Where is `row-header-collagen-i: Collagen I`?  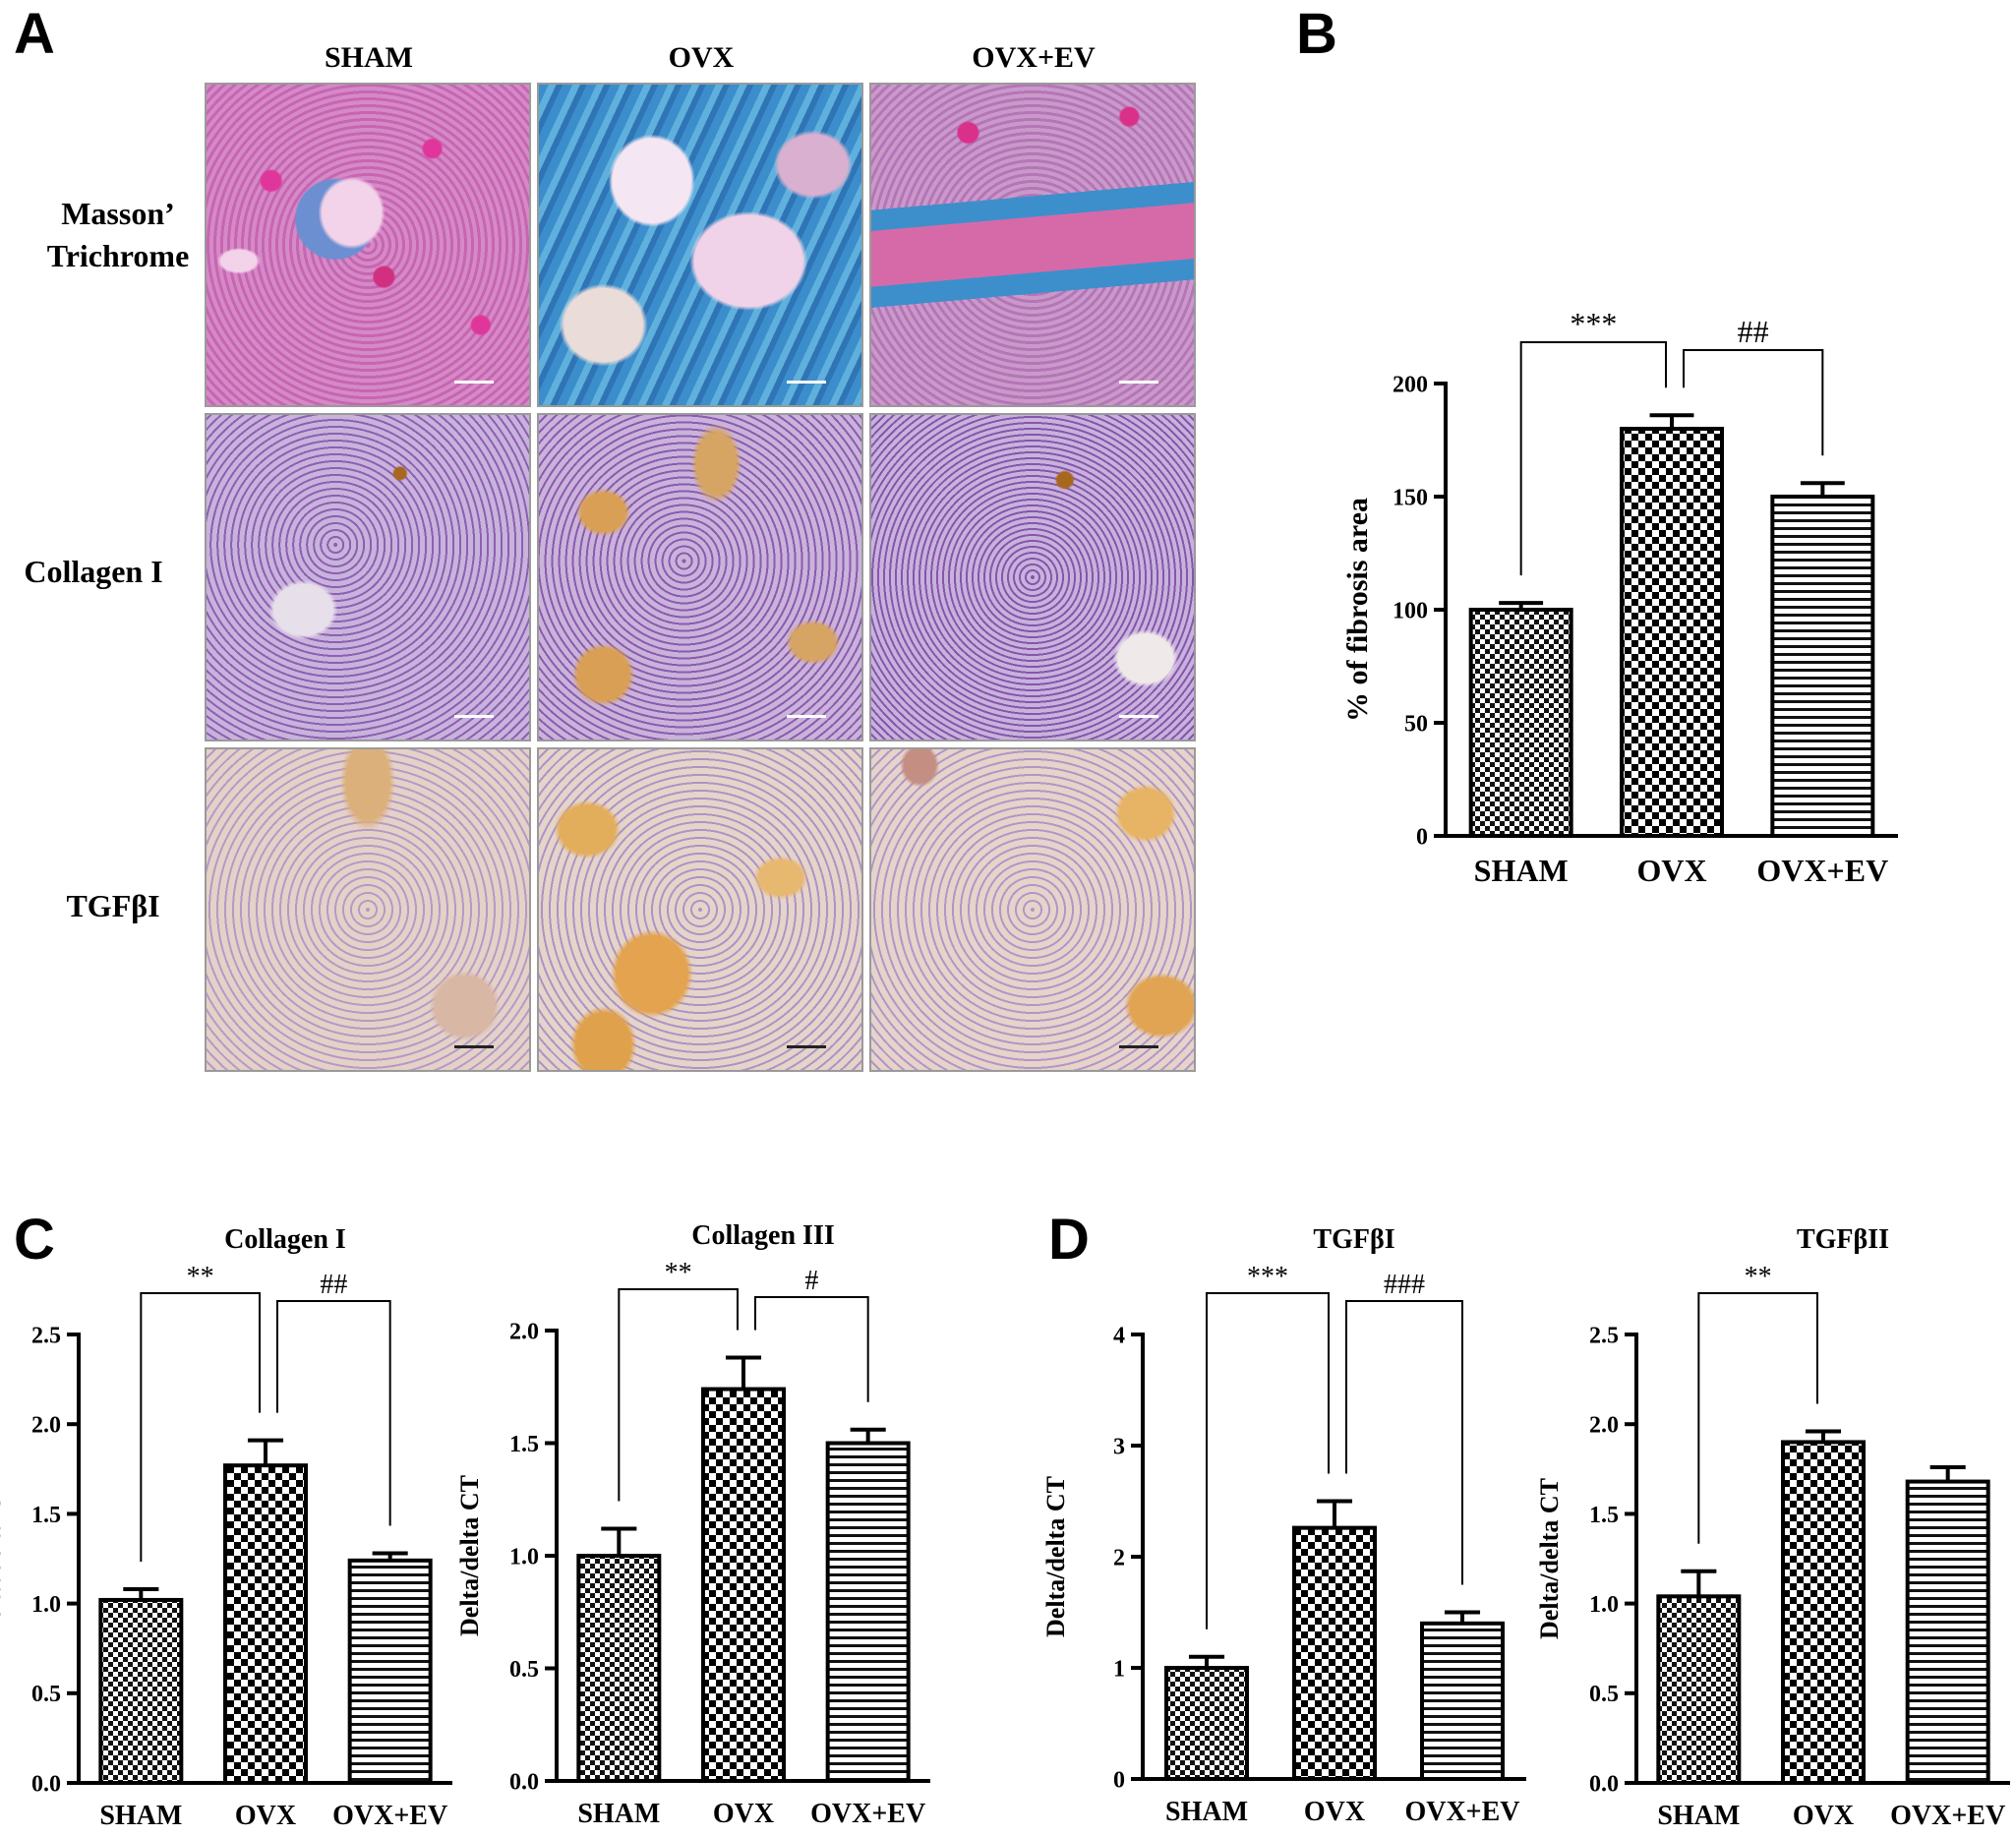
row-header-collagen-i: Collagen I is located at coordinates (93, 572).